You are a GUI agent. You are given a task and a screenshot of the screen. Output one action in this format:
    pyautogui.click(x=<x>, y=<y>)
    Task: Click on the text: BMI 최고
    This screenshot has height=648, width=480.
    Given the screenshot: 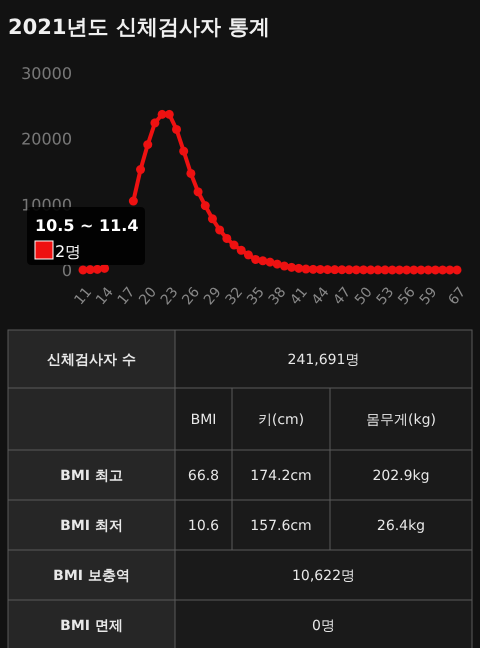 What is the action you would take?
    pyautogui.click(x=91, y=476)
    